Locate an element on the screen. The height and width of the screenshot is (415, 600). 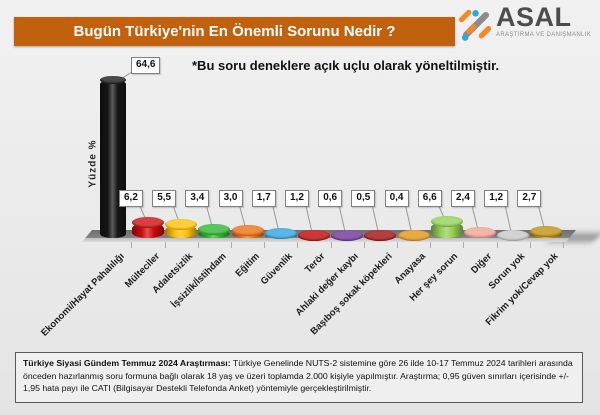
value-label: 1,7 is located at coordinates (263, 198).